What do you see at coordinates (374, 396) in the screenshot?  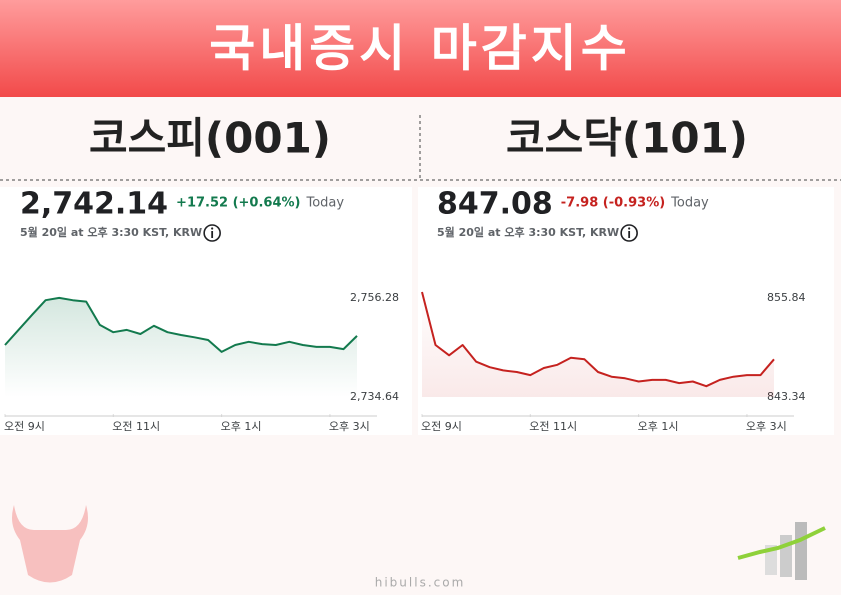 I see `y-tick-label: 2,734.64` at bounding box center [374, 396].